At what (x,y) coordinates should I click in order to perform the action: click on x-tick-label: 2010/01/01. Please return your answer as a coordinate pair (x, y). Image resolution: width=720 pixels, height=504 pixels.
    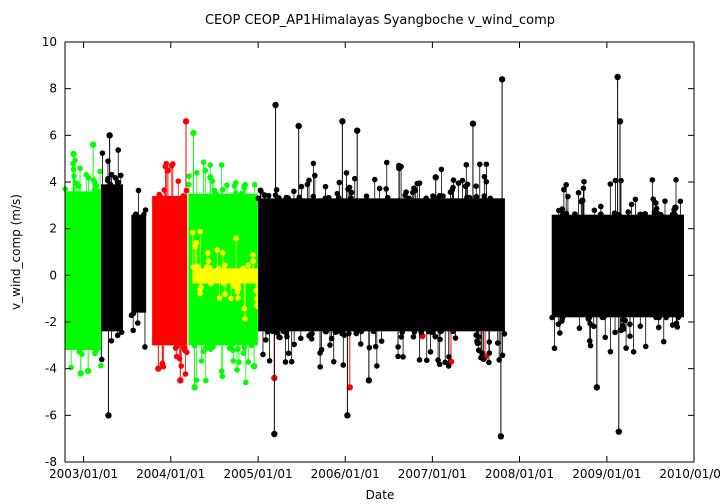
    Looking at the image, I should click on (689, 474).